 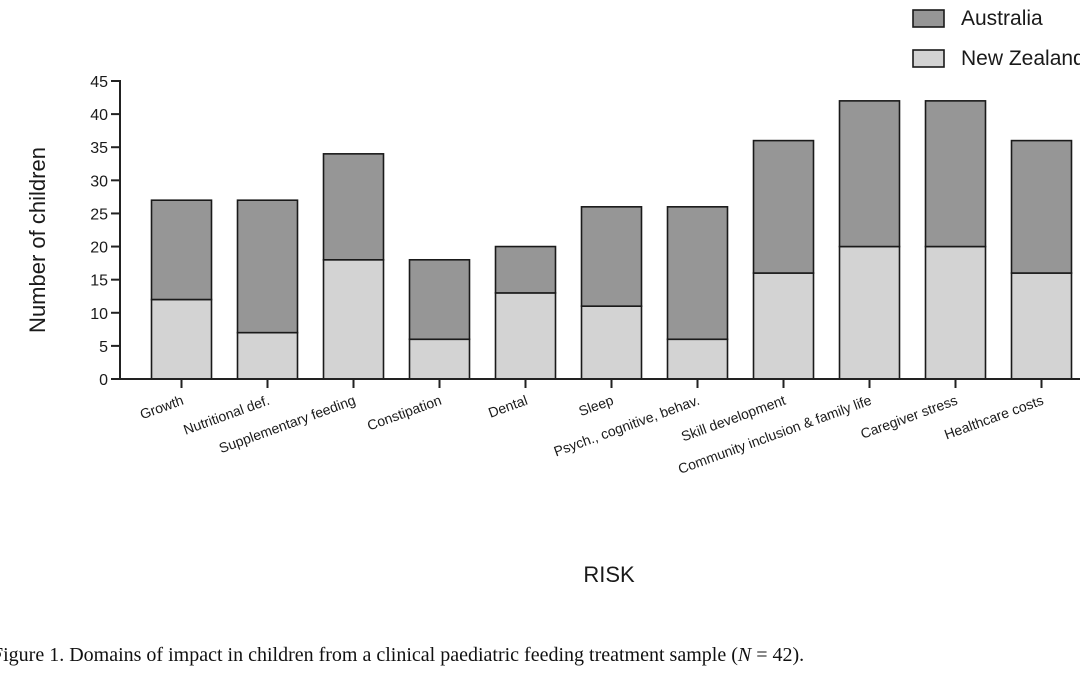 I want to click on y-tick-label: 5, so click(x=103, y=347).